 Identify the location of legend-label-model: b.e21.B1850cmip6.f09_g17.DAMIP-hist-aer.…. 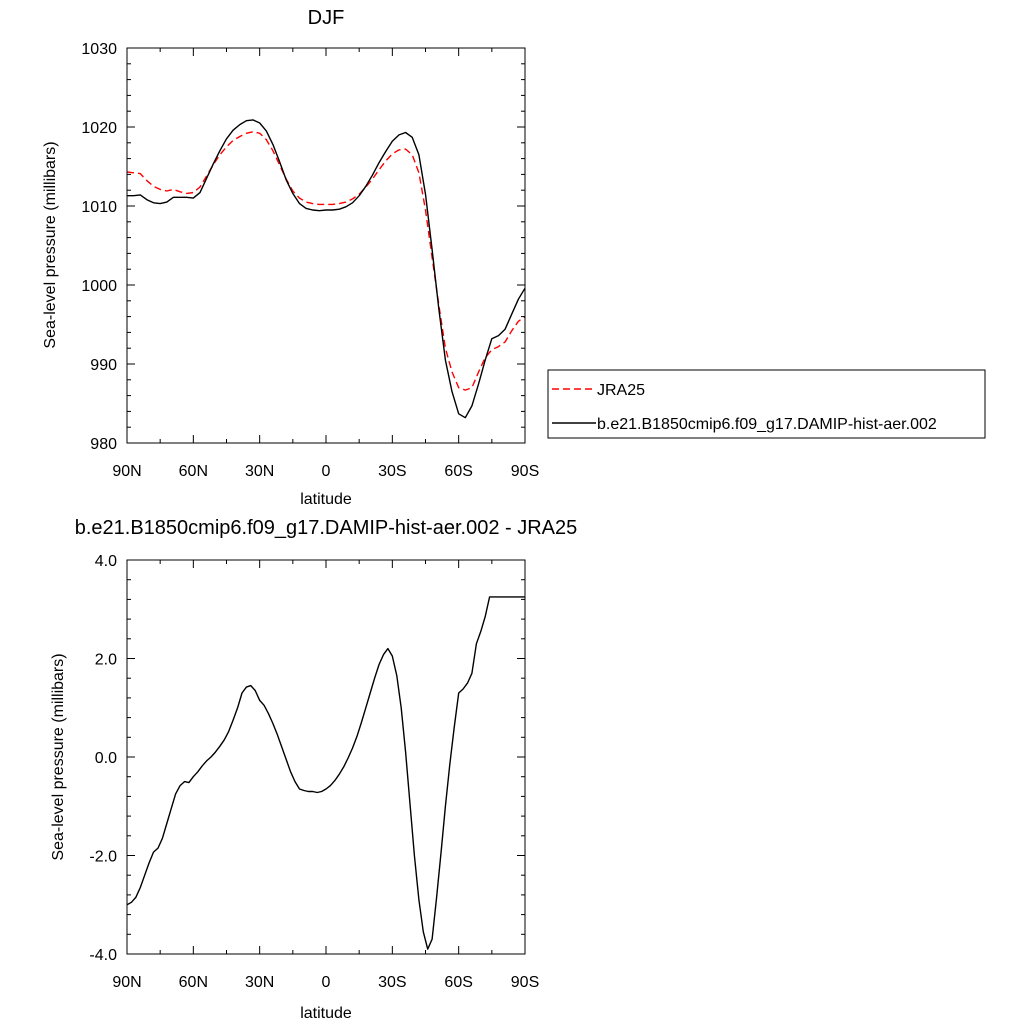
(767, 424).